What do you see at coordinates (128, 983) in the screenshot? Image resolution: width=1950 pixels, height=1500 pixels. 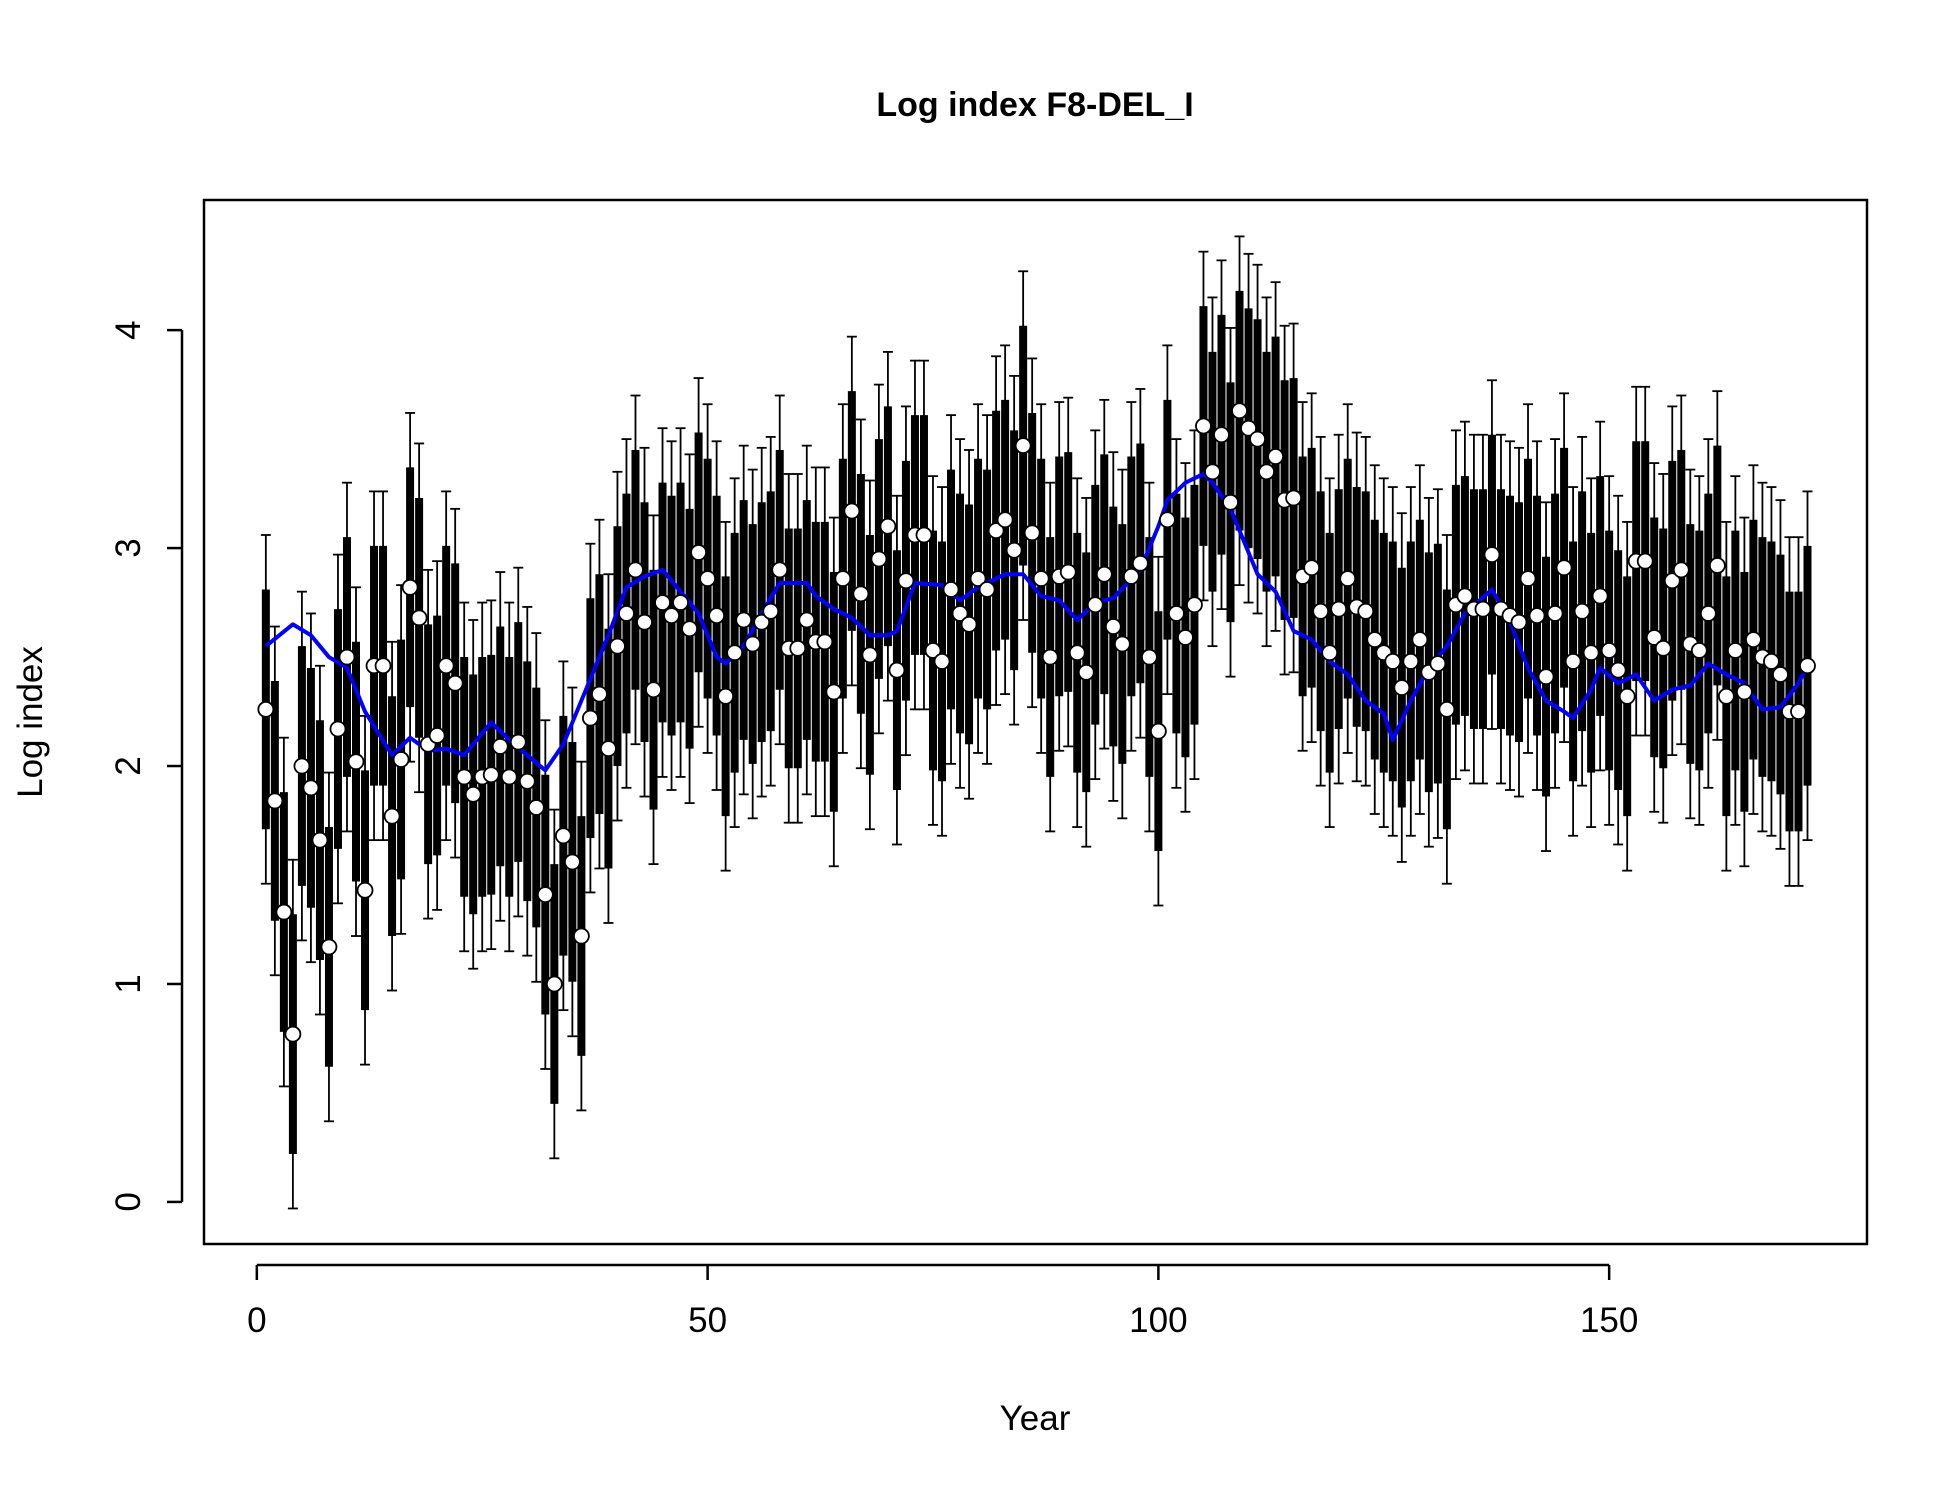 I see `y-tick-label: 1` at bounding box center [128, 983].